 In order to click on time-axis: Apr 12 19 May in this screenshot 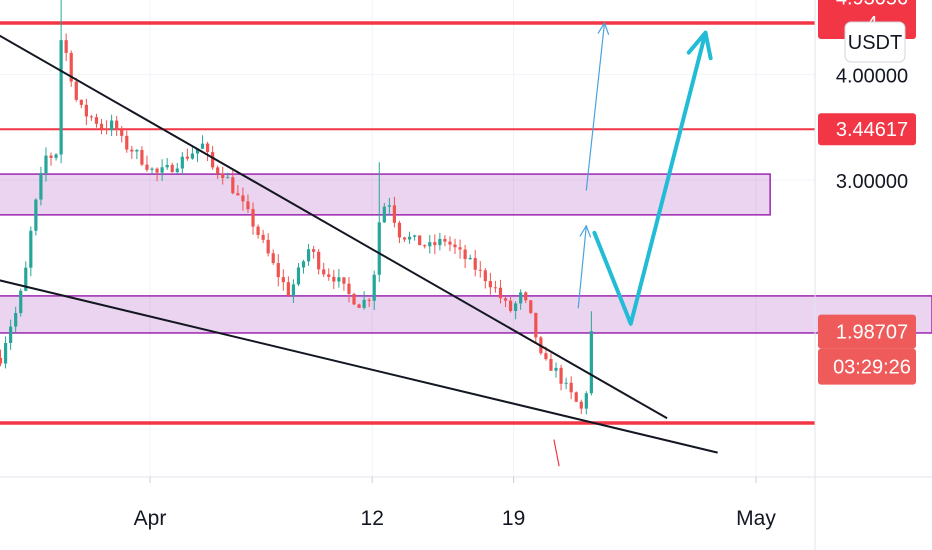, I will do `click(455, 503)`.